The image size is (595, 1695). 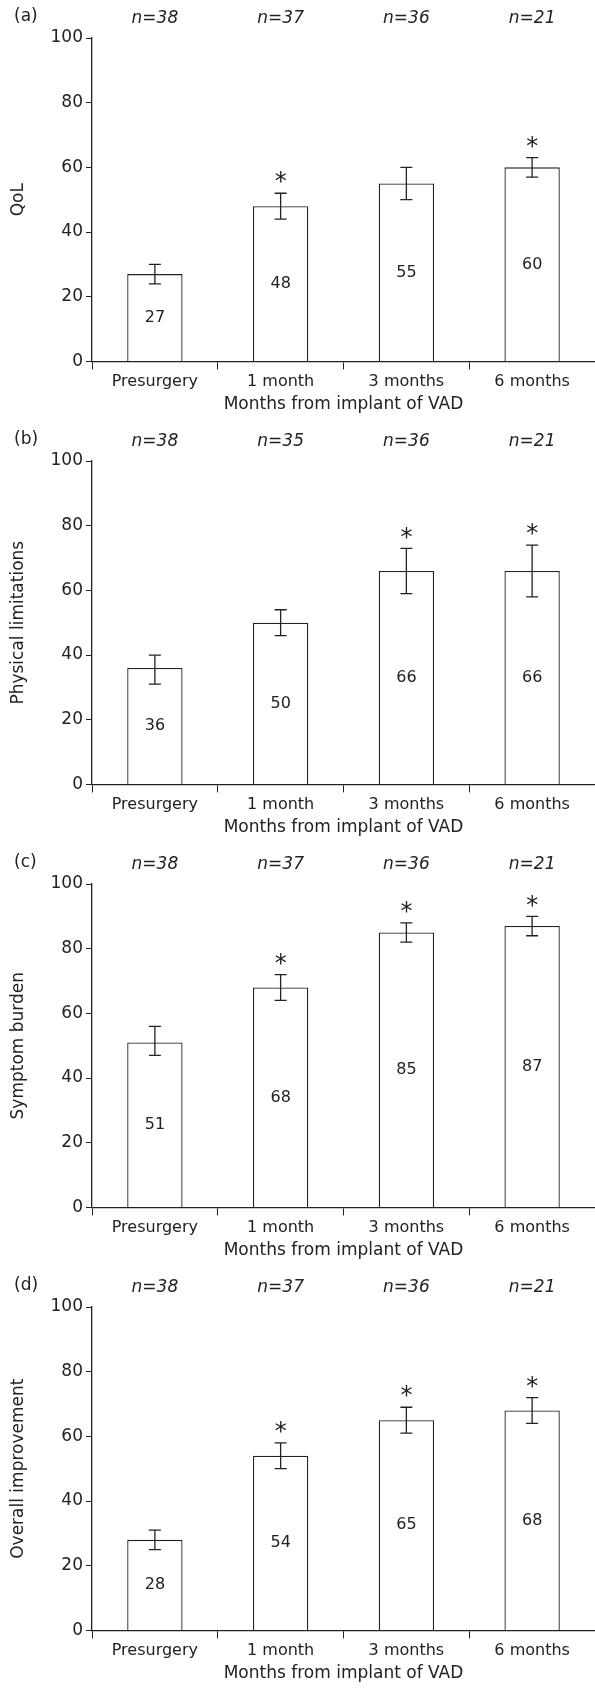 What do you see at coordinates (532, 1065) in the screenshot?
I see `data-label: 87` at bounding box center [532, 1065].